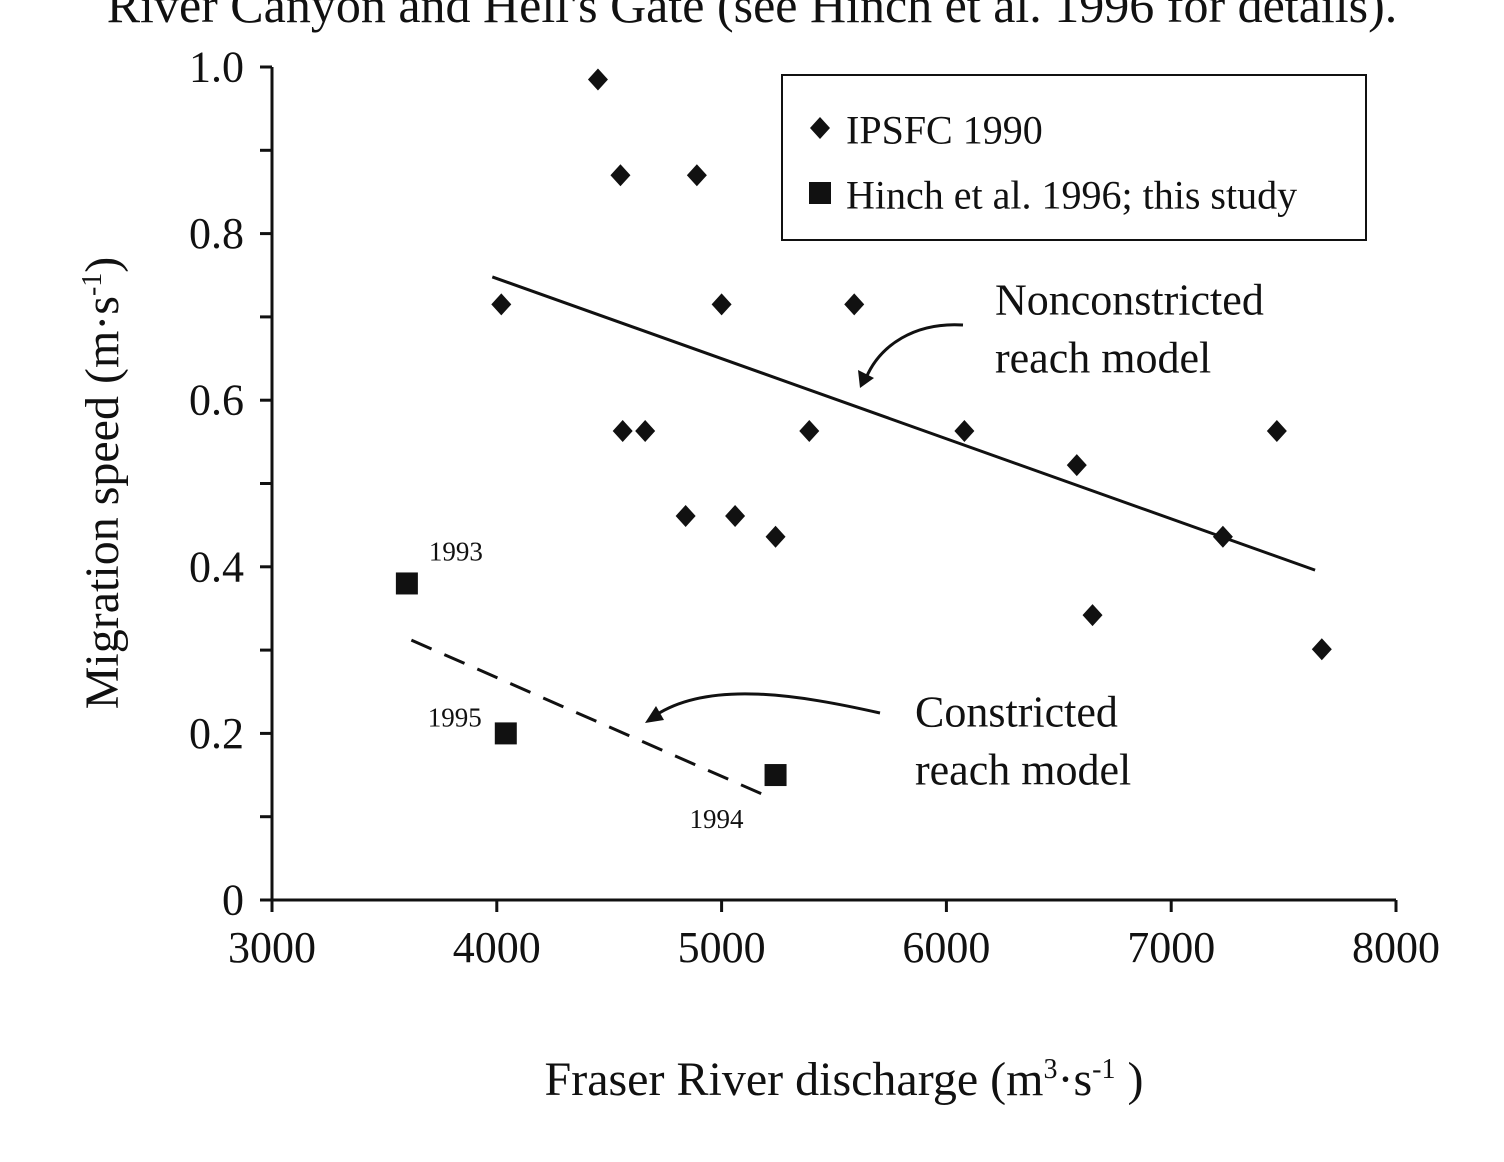 Image resolution: width=1504 pixels, height=1162 pixels. What do you see at coordinates (1016, 712) in the screenshot?
I see `annotation: Constricted` at bounding box center [1016, 712].